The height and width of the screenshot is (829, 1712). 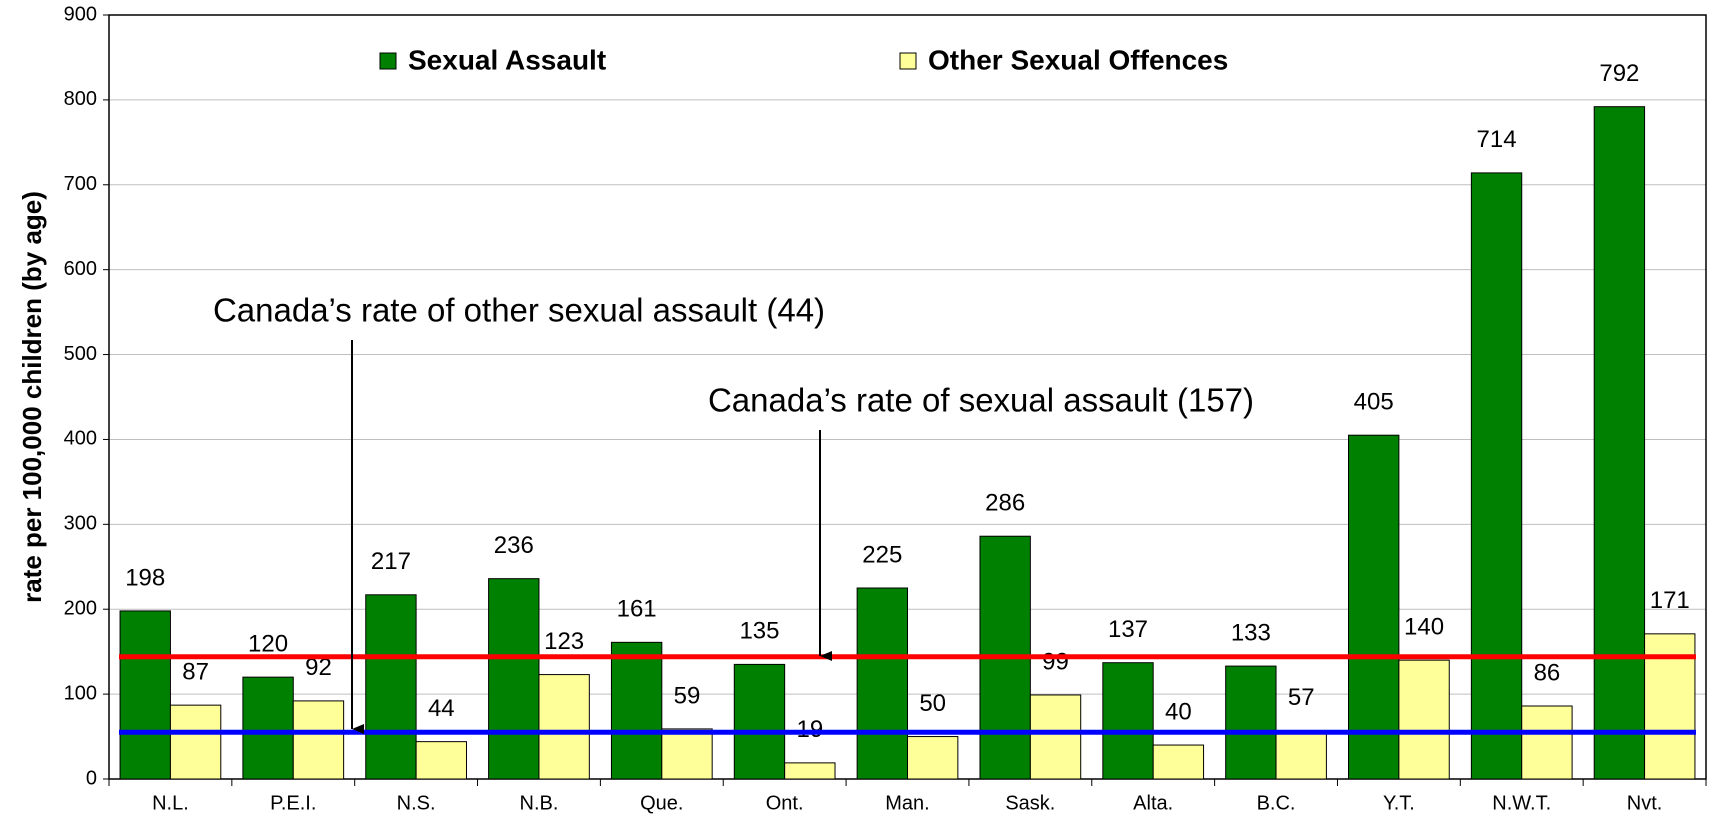 What do you see at coordinates (32, 397) in the screenshot?
I see `y-axis-label: rate per 100,000 children (by age)` at bounding box center [32, 397].